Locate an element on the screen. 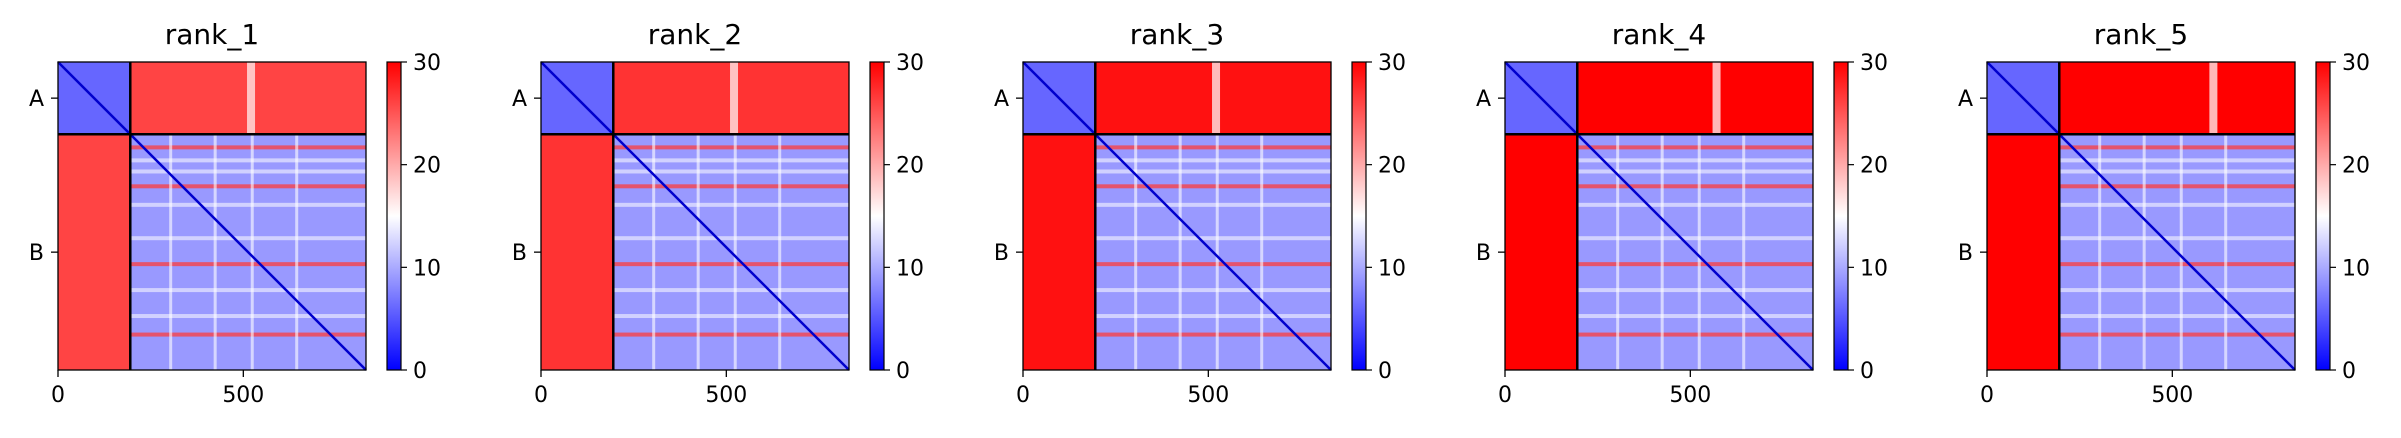  panel-title: rank_3 is located at coordinates (1177, 34).